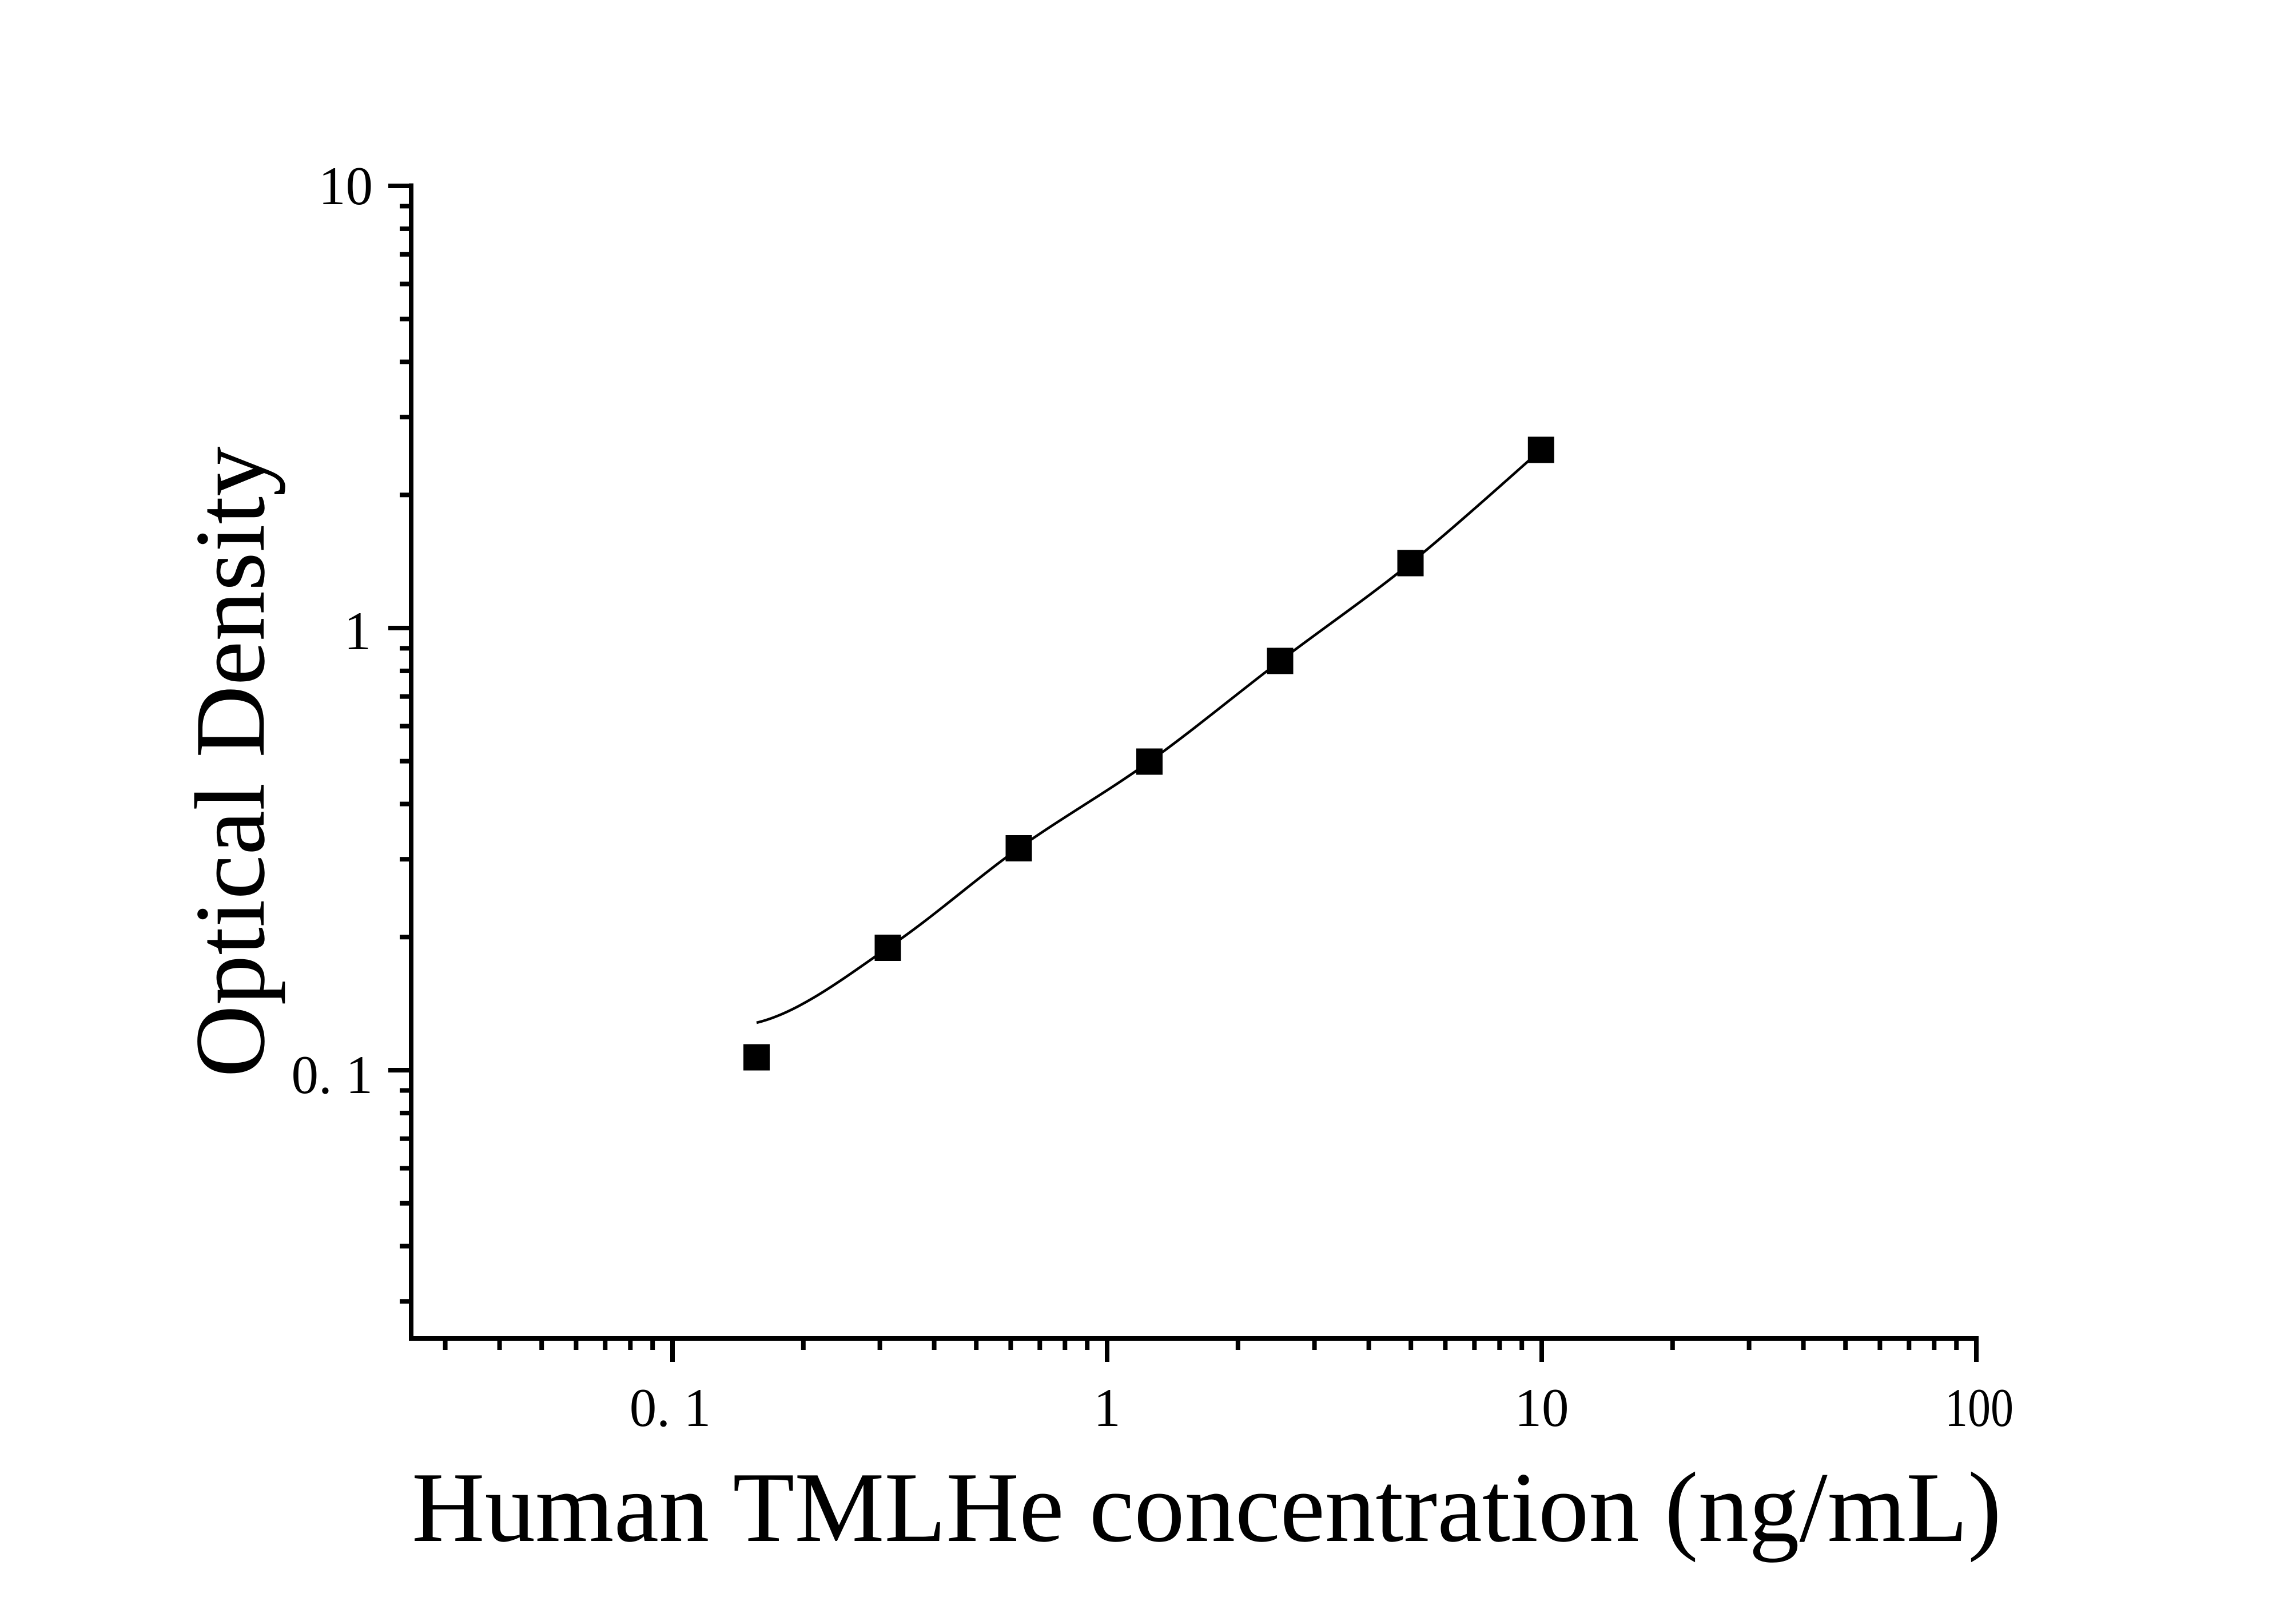 Image resolution: width=2296 pixels, height=1605 pixels. What do you see at coordinates (230, 761) in the screenshot?
I see `svg-text: Optical Density` at bounding box center [230, 761].